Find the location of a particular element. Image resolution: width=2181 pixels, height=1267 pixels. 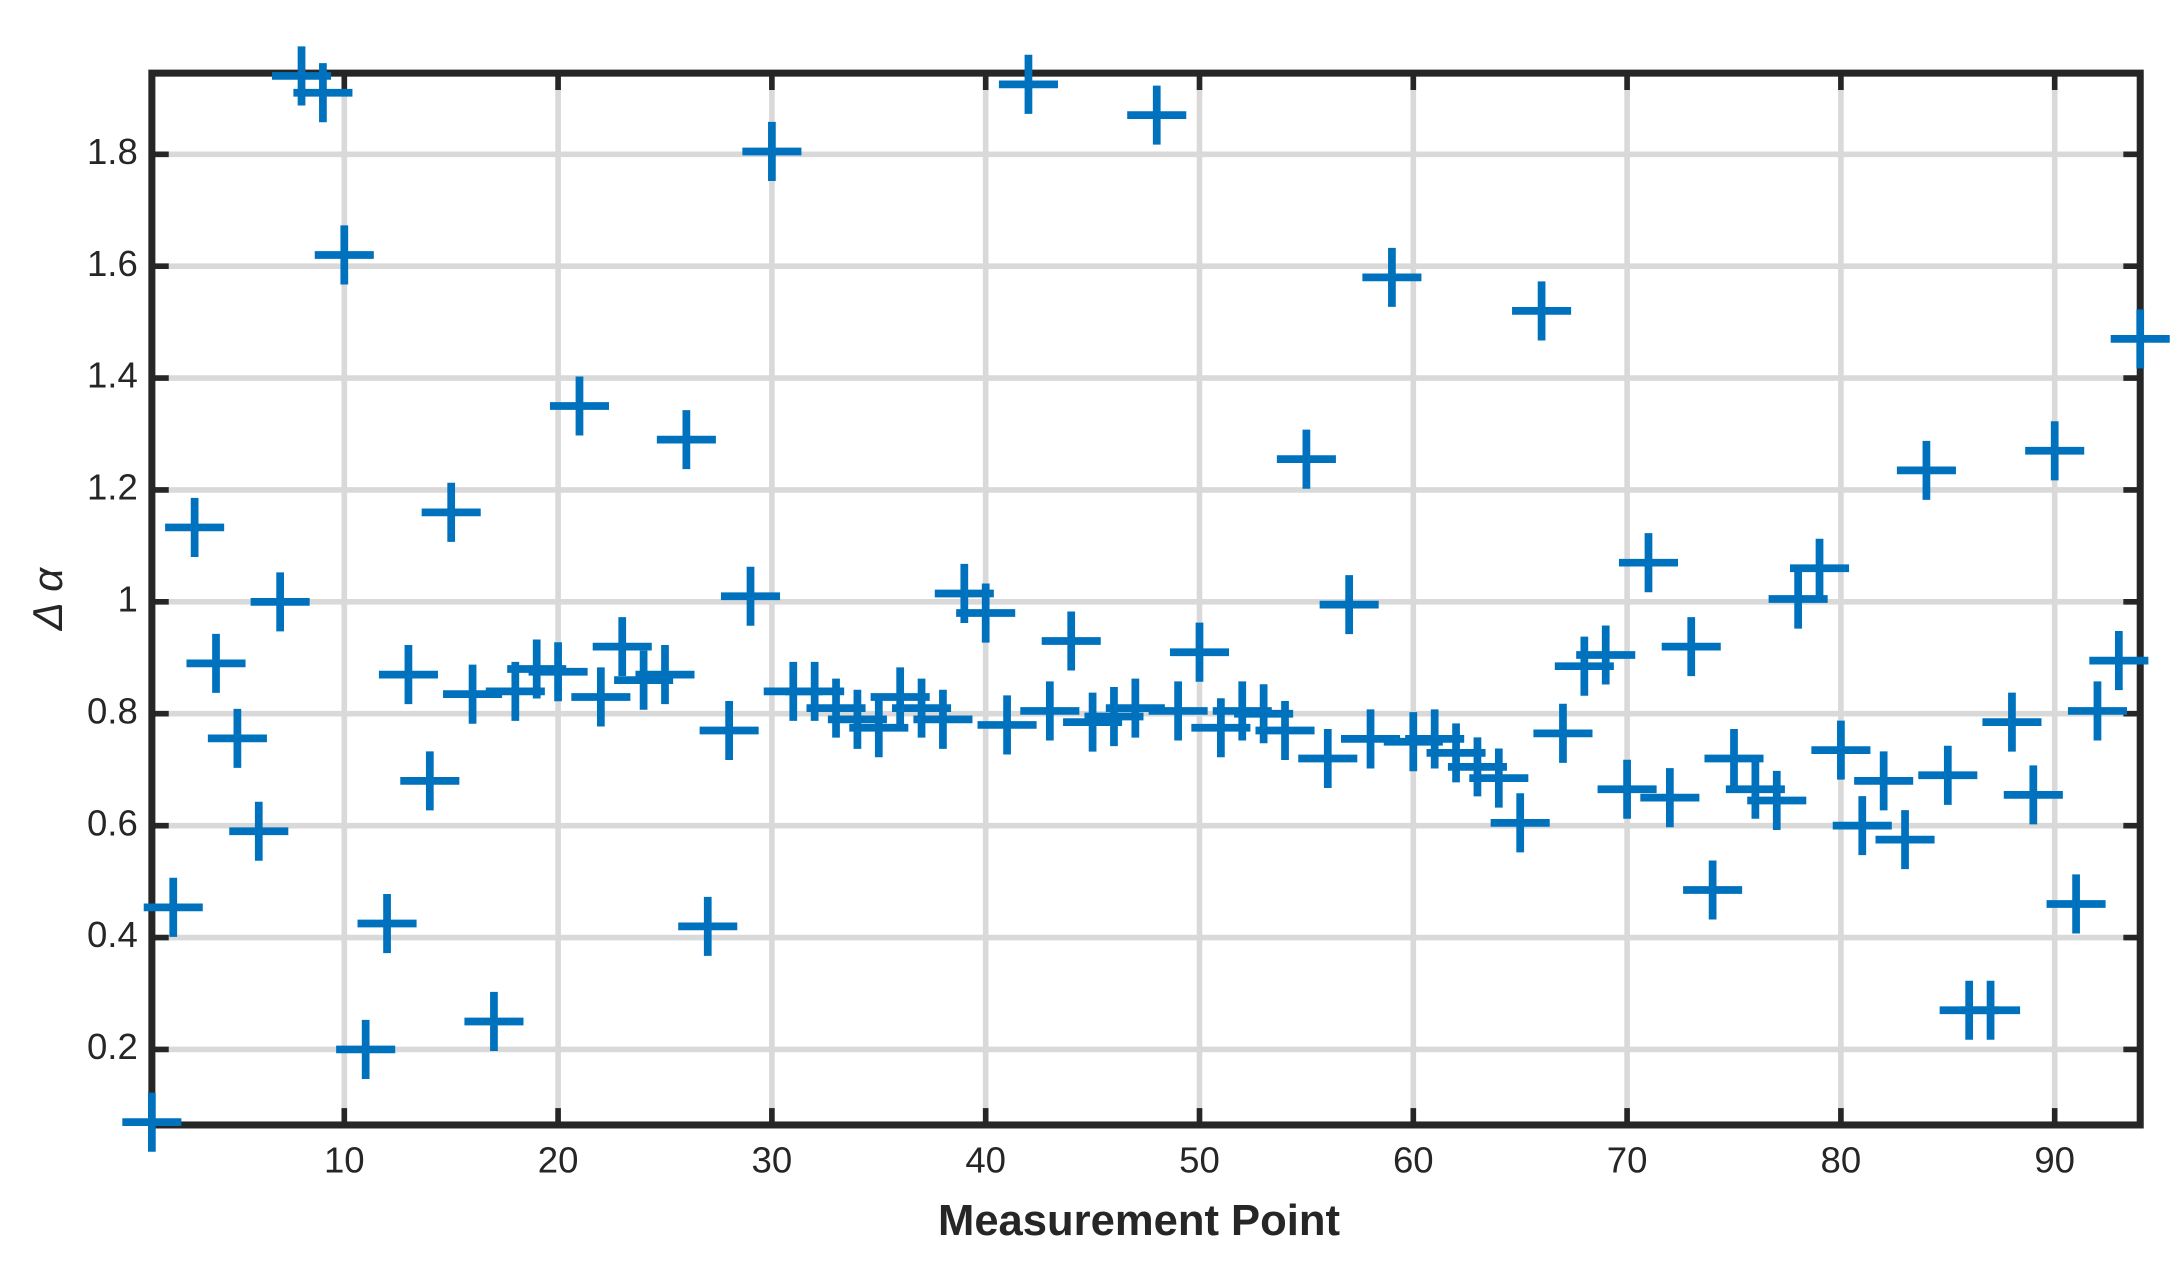

x-tick-label: 50 is located at coordinates (1199, 1160).